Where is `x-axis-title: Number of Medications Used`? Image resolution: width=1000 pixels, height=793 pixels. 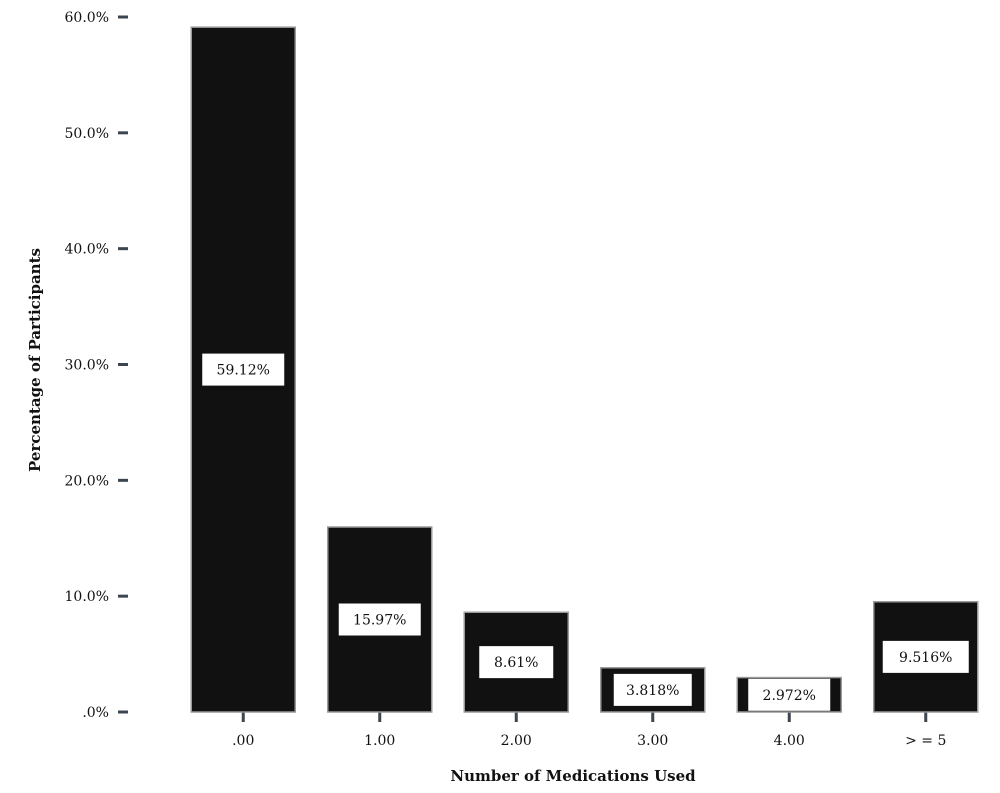
x-axis-title: Number of Medications Used is located at coordinates (573, 776).